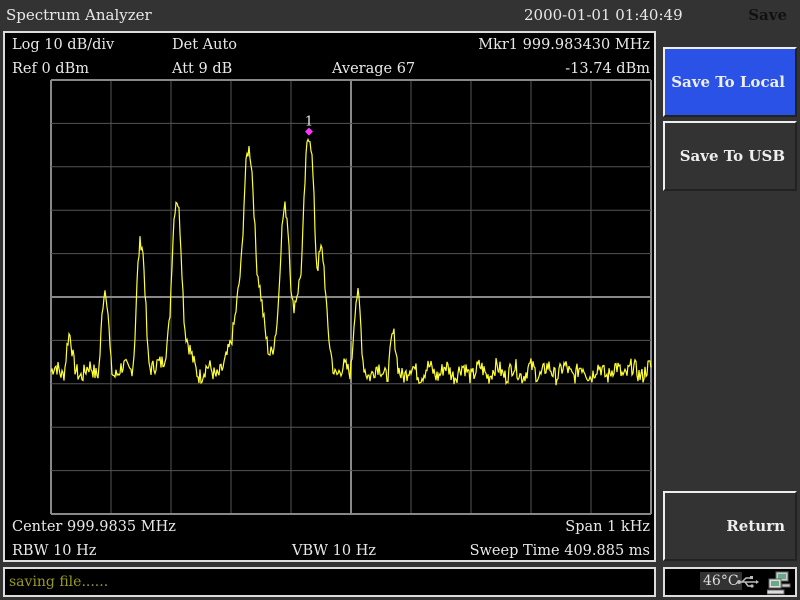 The width and height of the screenshot is (800, 600). Describe the element at coordinates (79, 15) in the screenshot. I see `app-title: Spectrum Analyzer` at that location.